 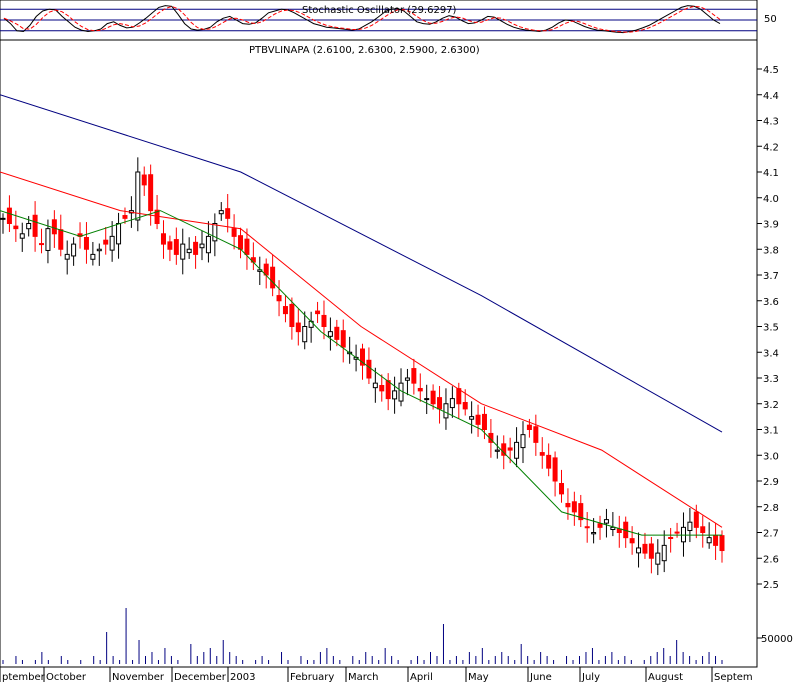 I want to click on volume-bars, so click(x=382, y=636).